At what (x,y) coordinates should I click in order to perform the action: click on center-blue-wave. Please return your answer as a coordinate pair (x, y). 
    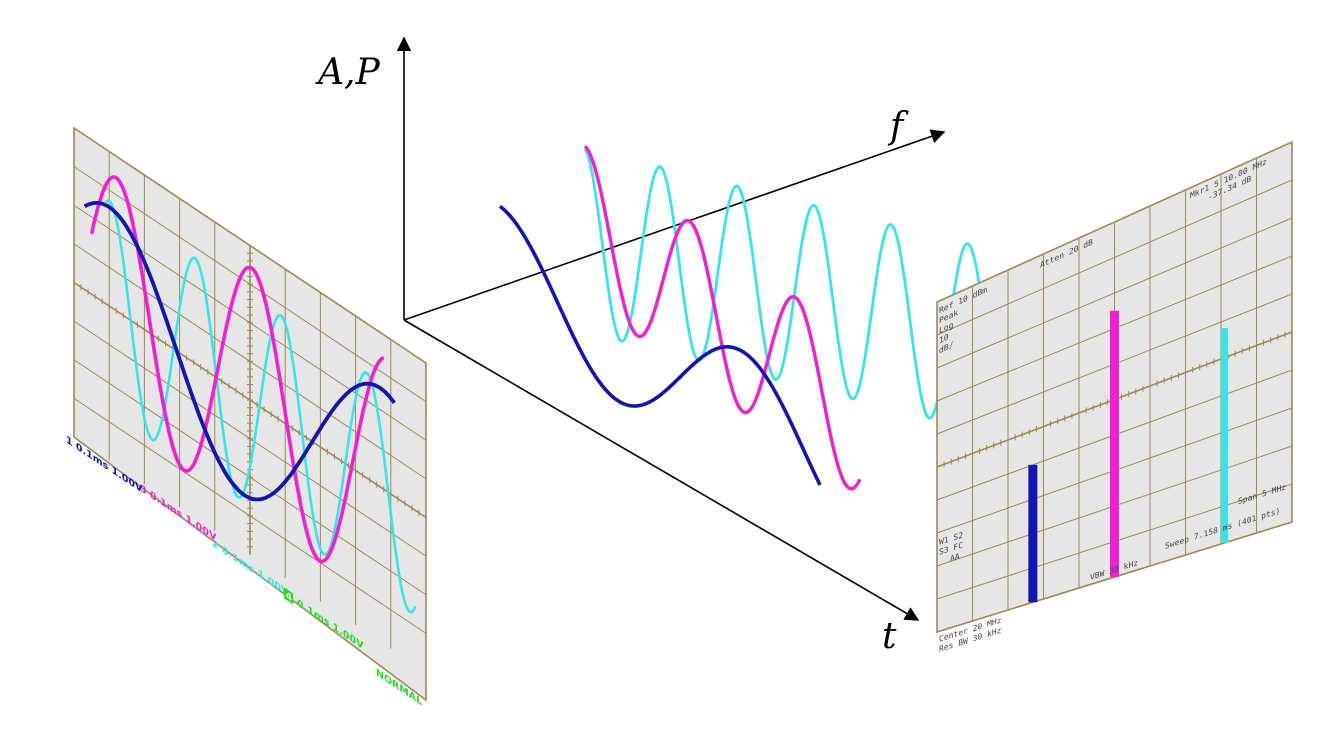
    Looking at the image, I should click on (660, 345).